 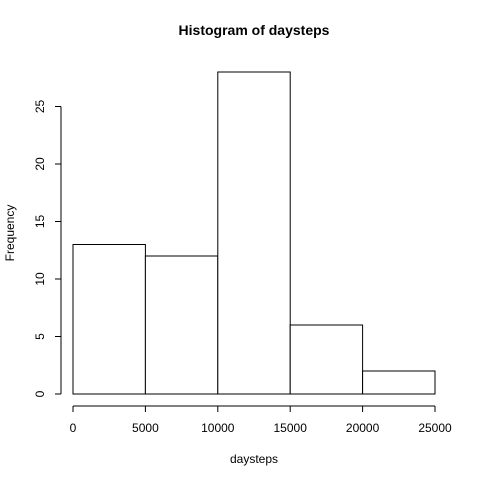 What do you see at coordinates (363, 428) in the screenshot?
I see `x-tick-label-4: 20000` at bounding box center [363, 428].